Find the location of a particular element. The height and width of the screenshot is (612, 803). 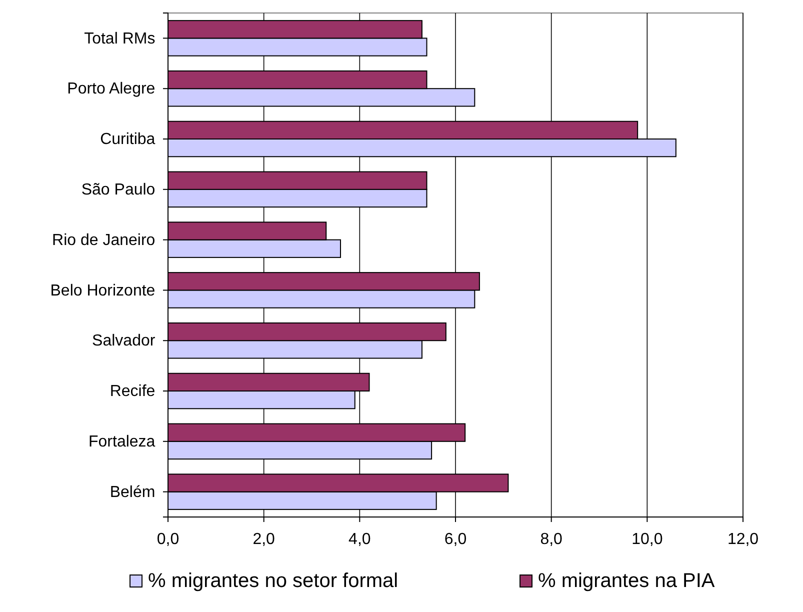

x-tick-label: 6,0 is located at coordinates (455, 539).